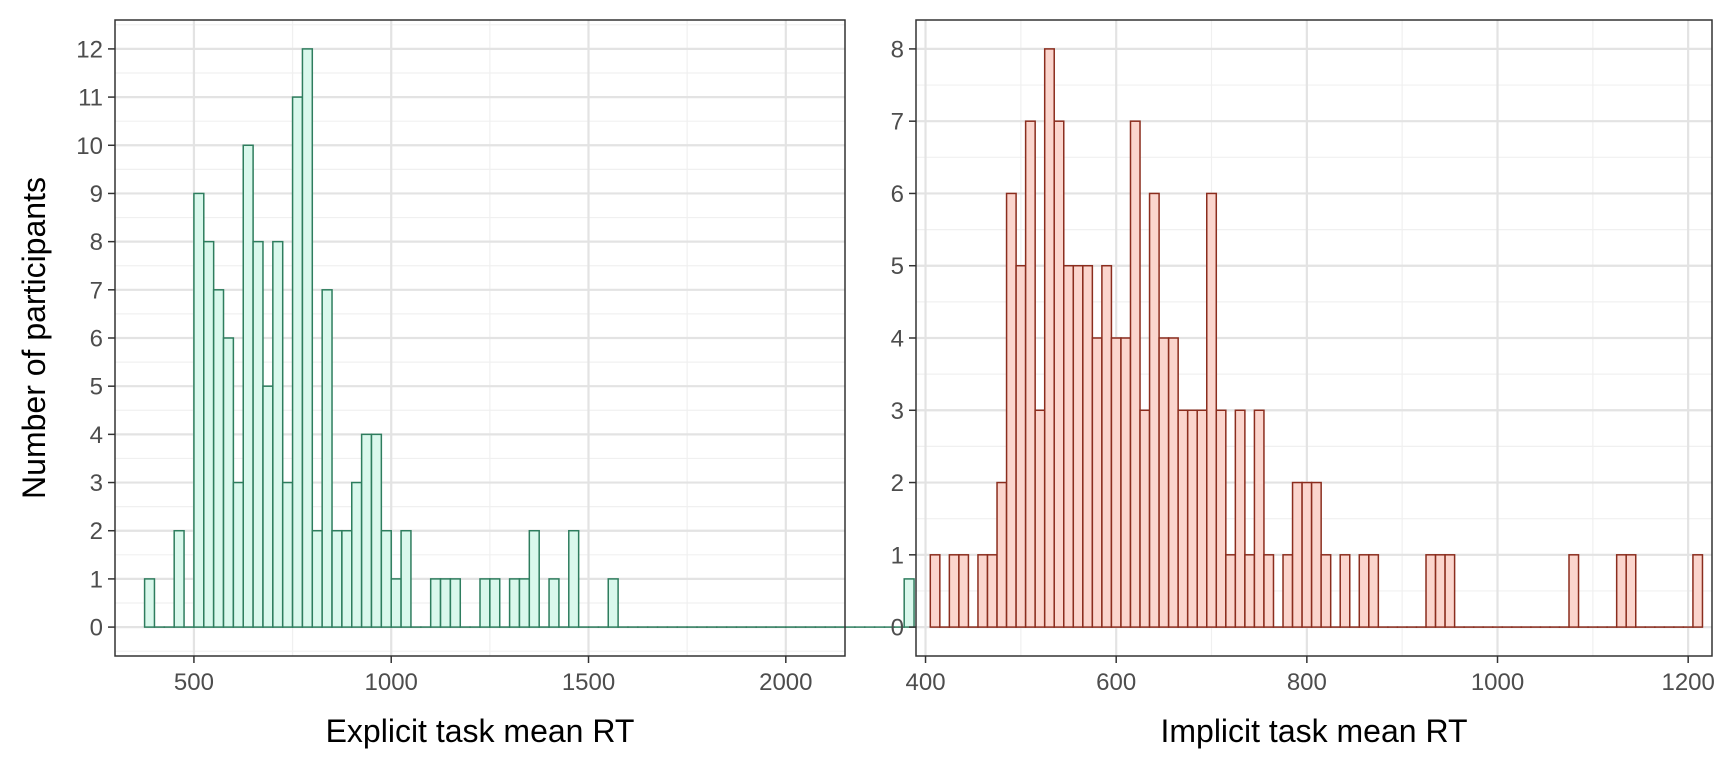  What do you see at coordinates (96, 483) in the screenshot?
I see `y-tick-label: 3` at bounding box center [96, 483].